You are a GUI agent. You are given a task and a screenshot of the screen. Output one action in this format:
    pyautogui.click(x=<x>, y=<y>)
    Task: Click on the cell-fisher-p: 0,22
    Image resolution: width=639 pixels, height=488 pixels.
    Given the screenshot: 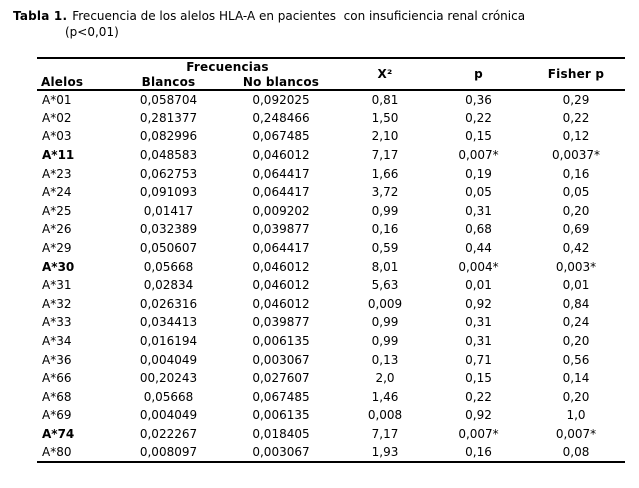 What is the action you would take?
    pyautogui.click(x=576, y=117)
    